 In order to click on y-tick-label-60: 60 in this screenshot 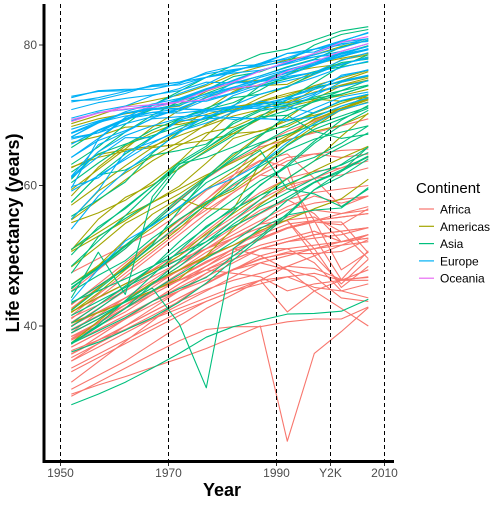, I will do `click(31, 186)`.